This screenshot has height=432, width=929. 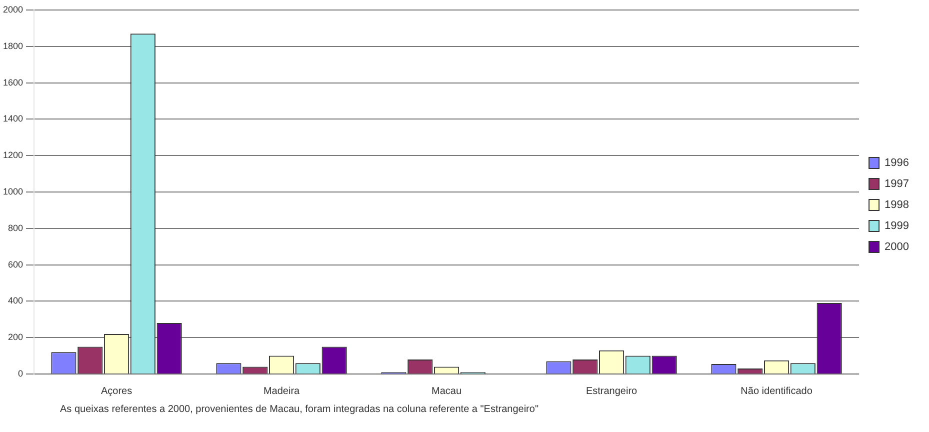 What do you see at coordinates (13, 9) in the screenshot?
I see `y-tick-label: 2000` at bounding box center [13, 9].